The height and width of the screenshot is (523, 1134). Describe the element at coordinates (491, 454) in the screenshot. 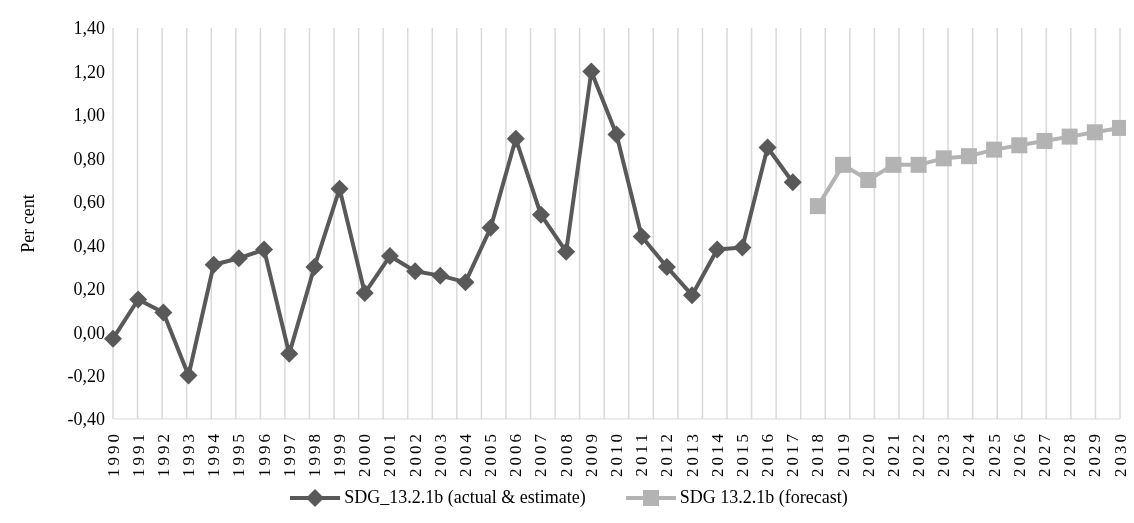

I see `x-tick-label: 2005` at that location.